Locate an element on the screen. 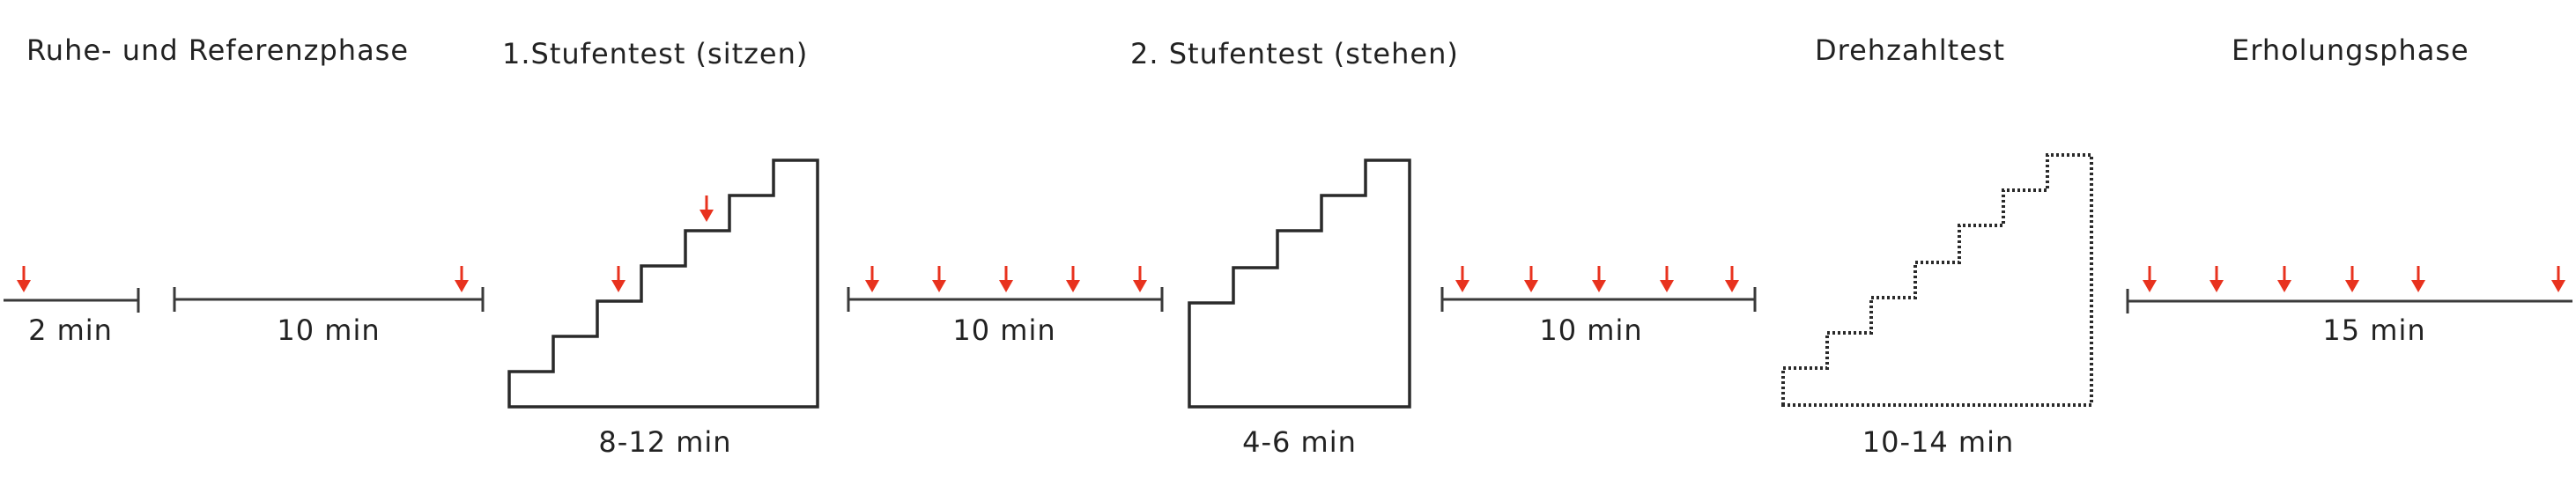 The image size is (2576, 494). timeline-segment-15min is located at coordinates (2349, 301).